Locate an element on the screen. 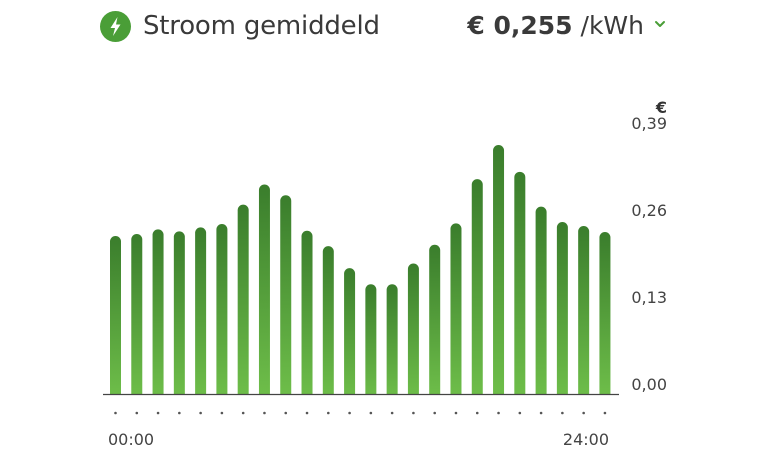 The width and height of the screenshot is (768, 458). average-price: € 0,255 /kWh is located at coordinates (555, 26).